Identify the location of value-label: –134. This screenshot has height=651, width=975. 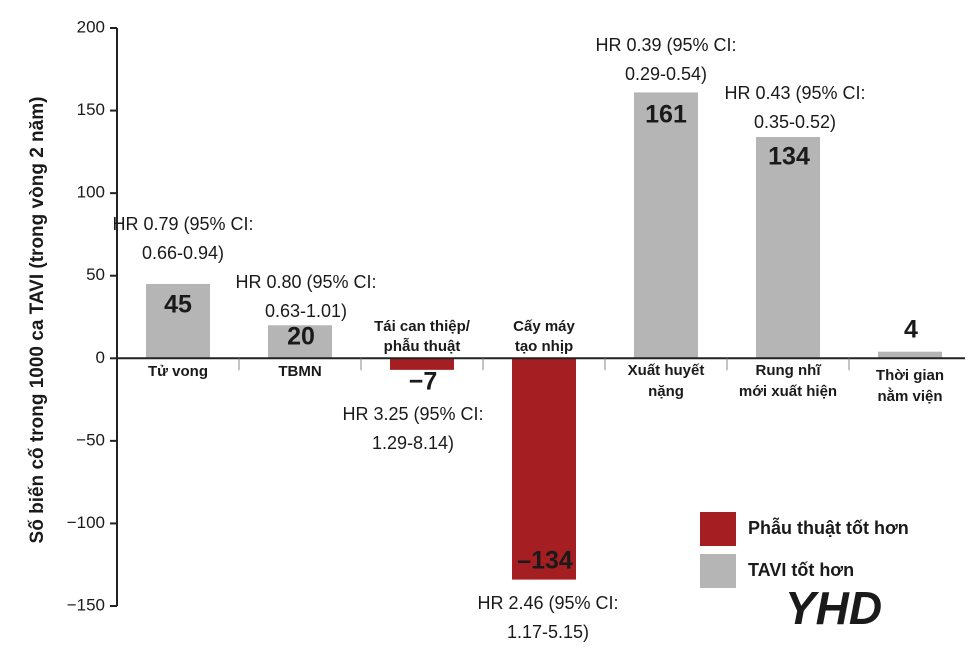
(545, 561).